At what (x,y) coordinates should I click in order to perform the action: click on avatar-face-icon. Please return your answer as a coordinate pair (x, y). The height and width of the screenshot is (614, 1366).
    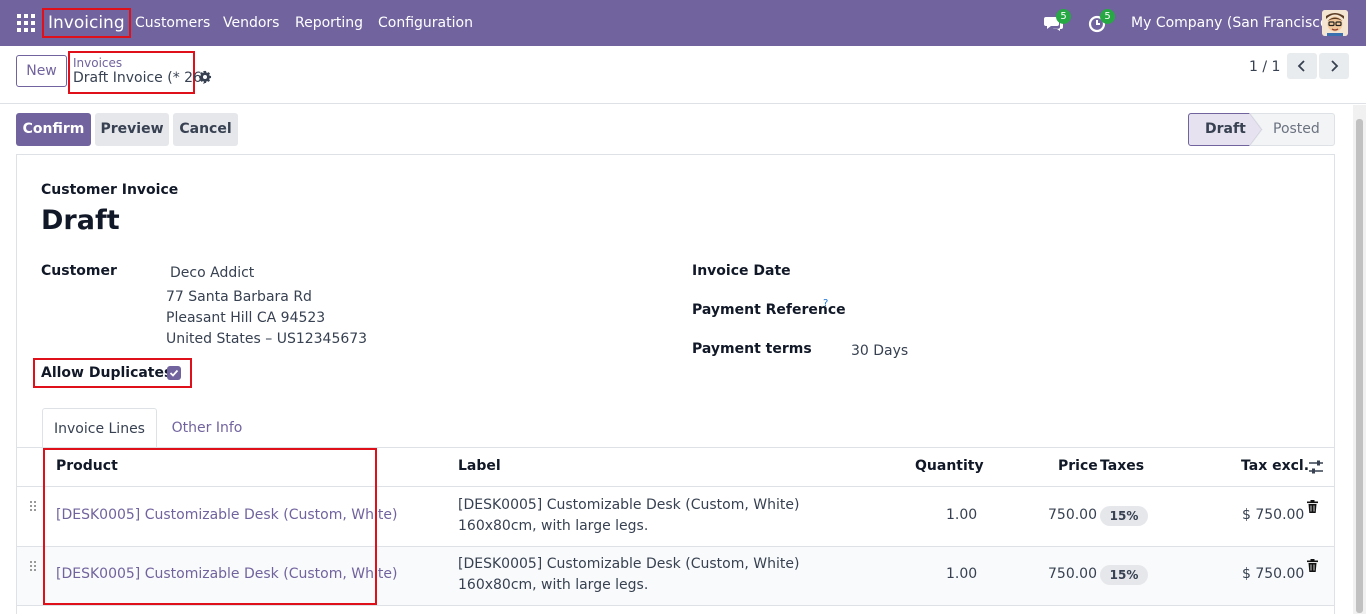
    Looking at the image, I should click on (1335, 23).